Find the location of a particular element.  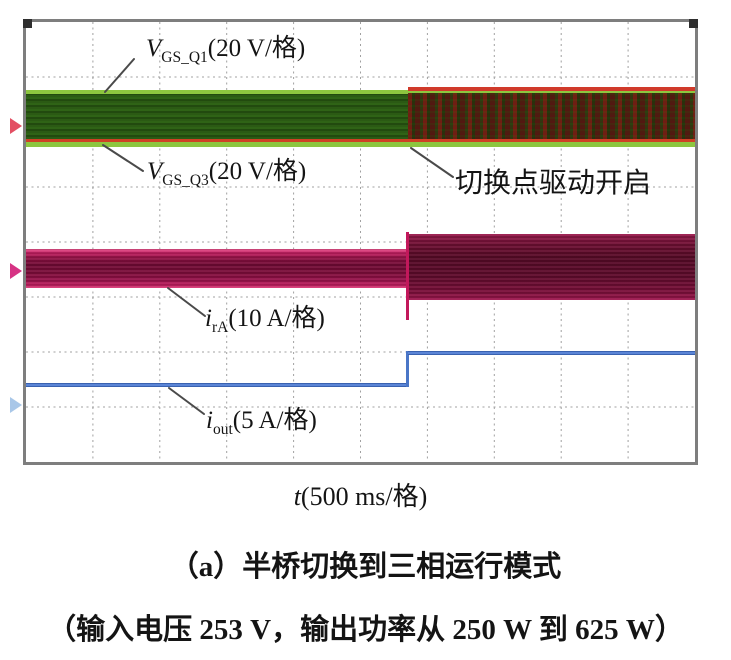

x-axis-label: t(500 ms/格) is located at coordinates (360, 494).